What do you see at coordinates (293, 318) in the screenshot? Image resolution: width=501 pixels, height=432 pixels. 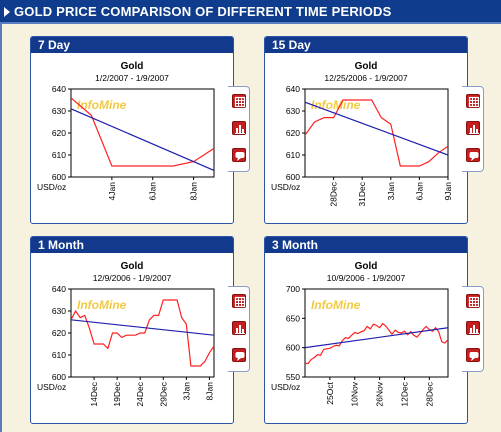 I see `y-tick-label: 650` at bounding box center [293, 318].